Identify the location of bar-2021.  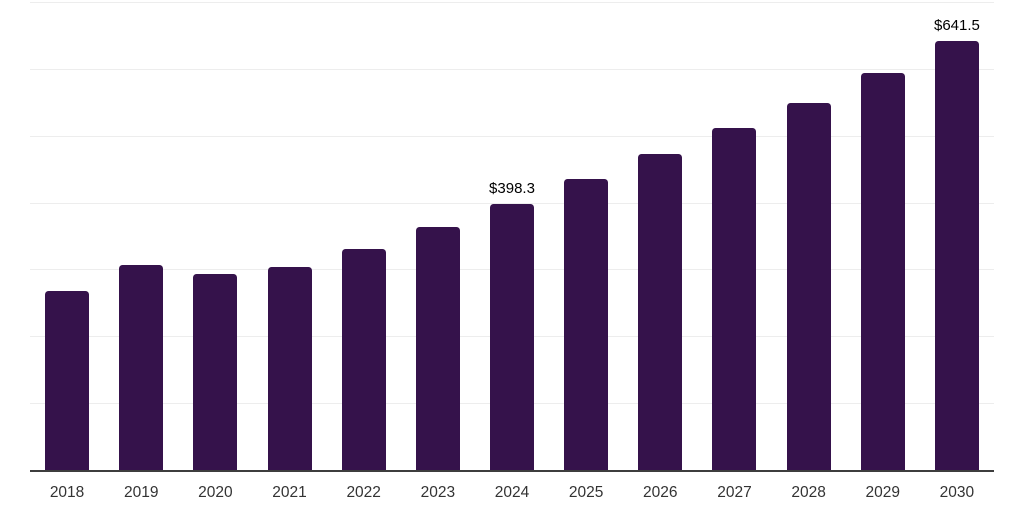
(289, 368).